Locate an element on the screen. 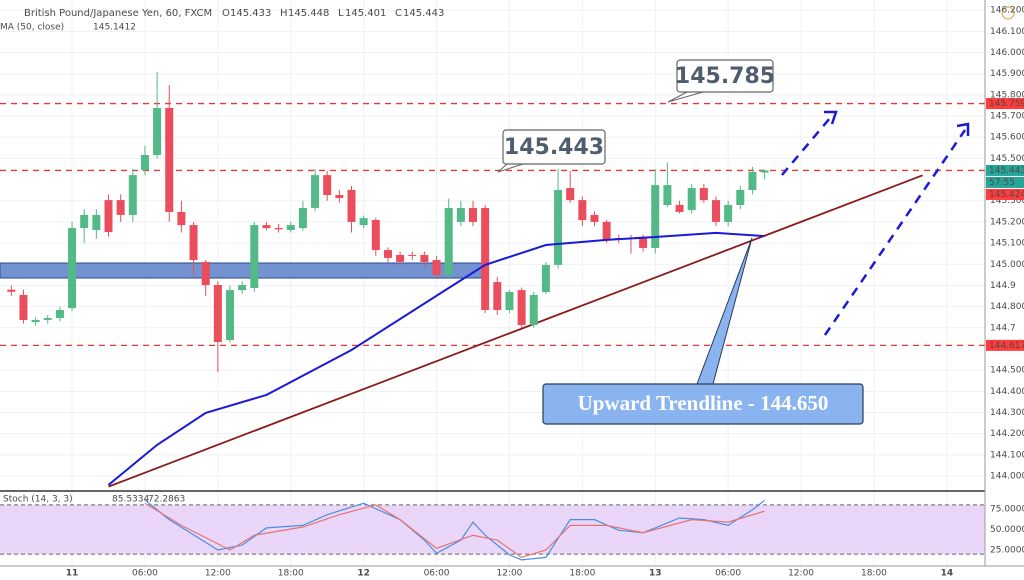  y-tick-label: 145.900 is located at coordinates (1007, 74).